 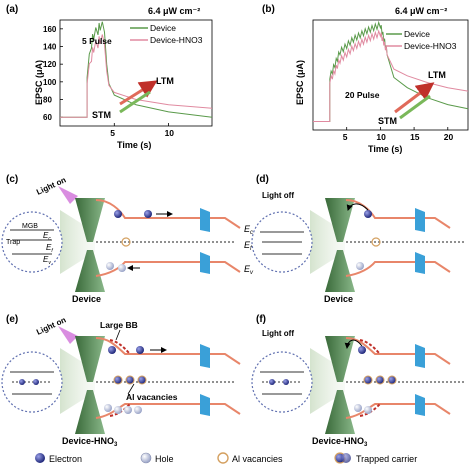 What do you see at coordinates (421, 11) in the screenshot?
I see `panel-b-intensity: 6.4 μW cm⁻²` at bounding box center [421, 11].